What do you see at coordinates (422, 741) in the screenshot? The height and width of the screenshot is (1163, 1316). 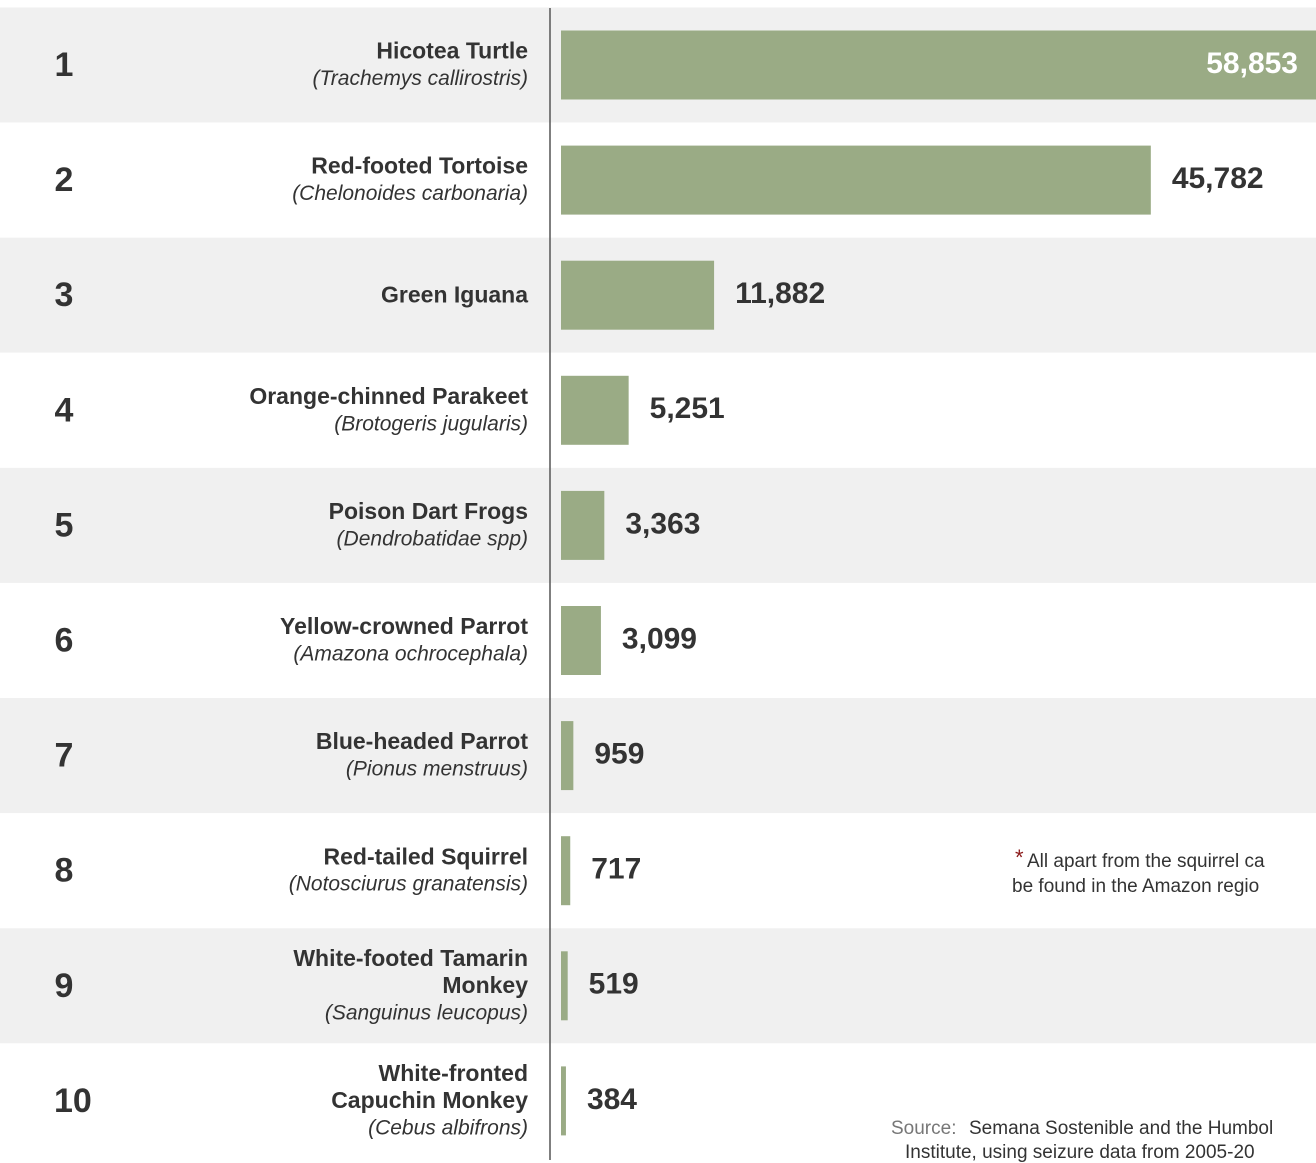 I see `category-label: Blue-headed Parrot` at bounding box center [422, 741].